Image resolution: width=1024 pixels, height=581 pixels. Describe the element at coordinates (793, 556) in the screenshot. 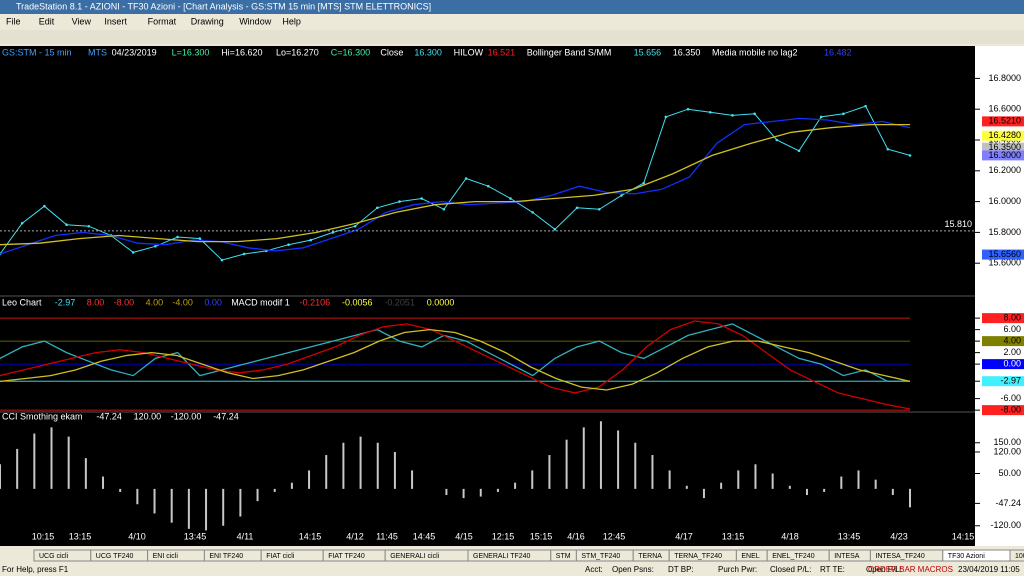

I see `tab-label: ENEL_TF240` at that location.